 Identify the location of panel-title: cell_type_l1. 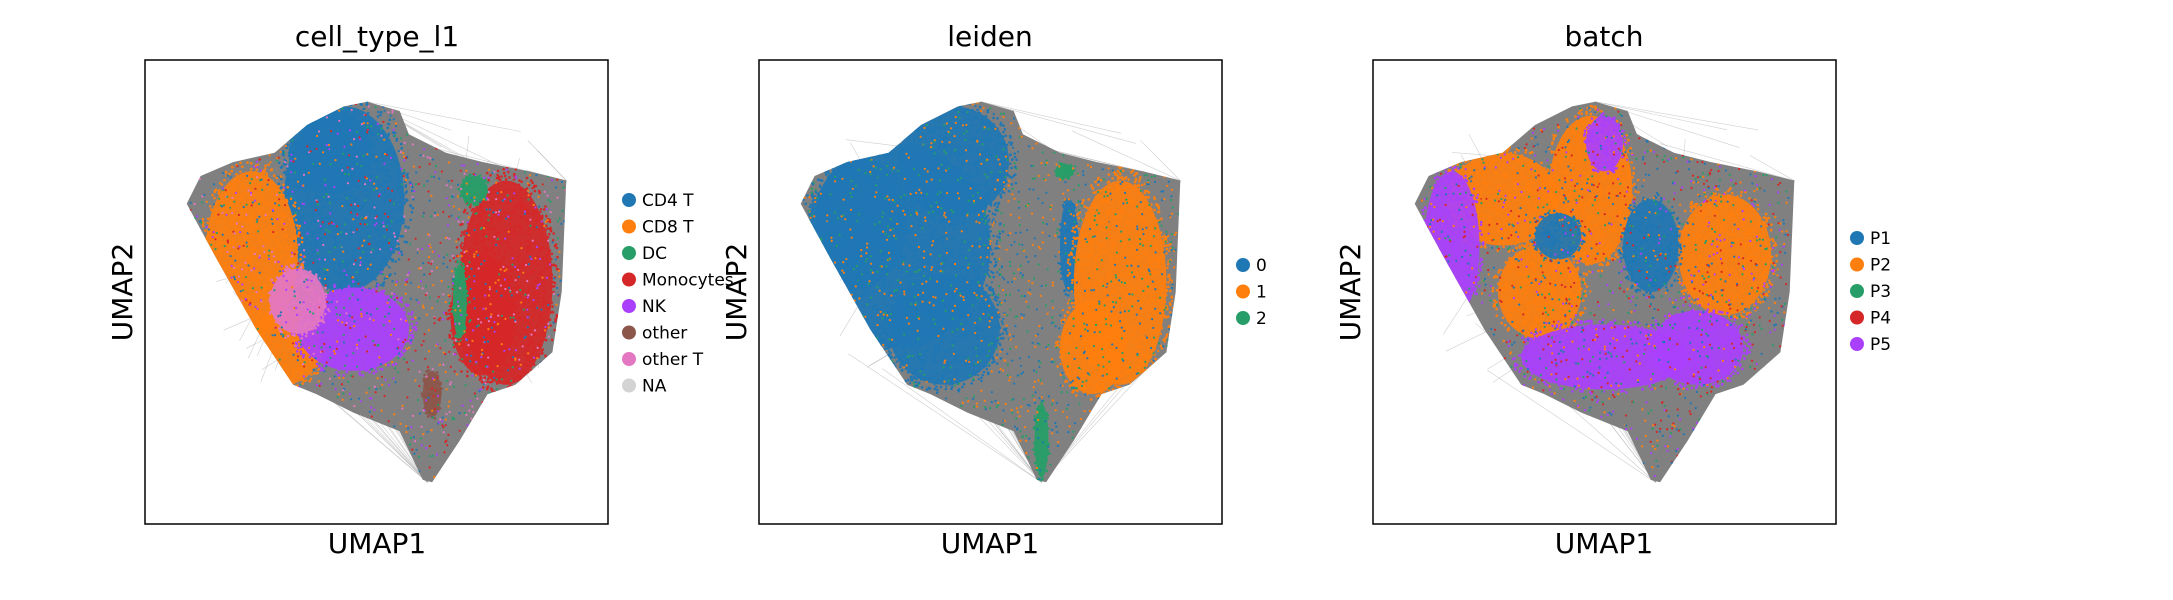
(377, 36).